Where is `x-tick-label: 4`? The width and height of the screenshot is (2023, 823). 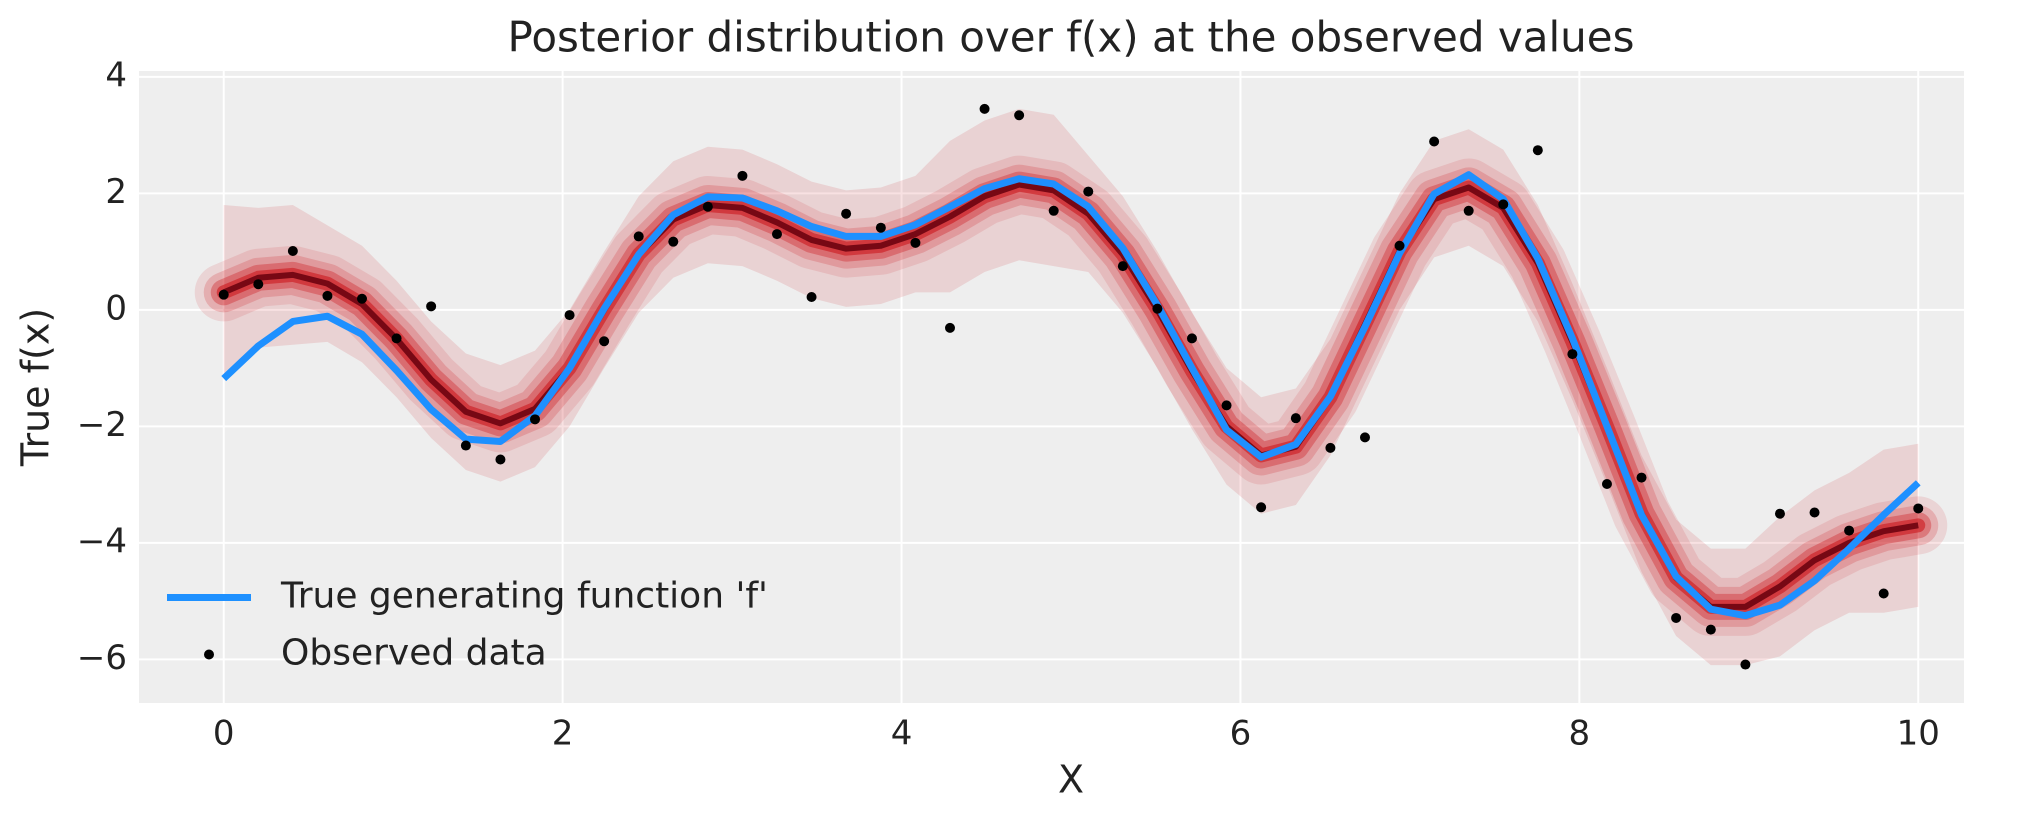
x-tick-label: 4 is located at coordinates (902, 734).